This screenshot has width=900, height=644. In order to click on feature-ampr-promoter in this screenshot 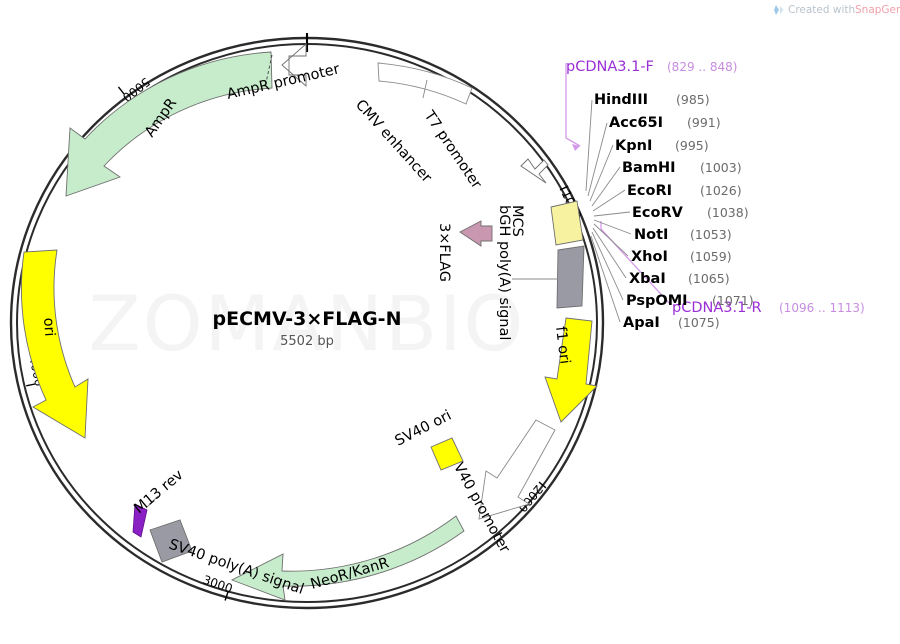, I will do `click(286, 65)`.